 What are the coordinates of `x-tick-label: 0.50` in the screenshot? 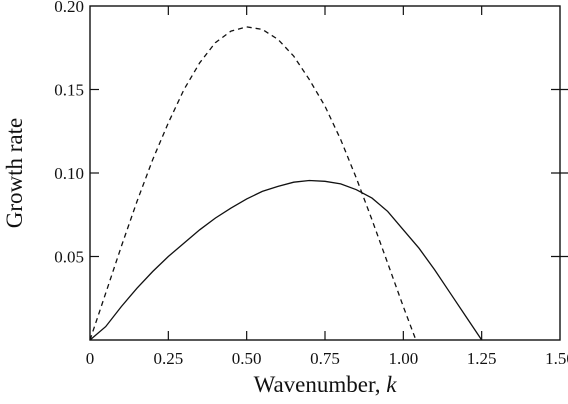 It's located at (247, 358).